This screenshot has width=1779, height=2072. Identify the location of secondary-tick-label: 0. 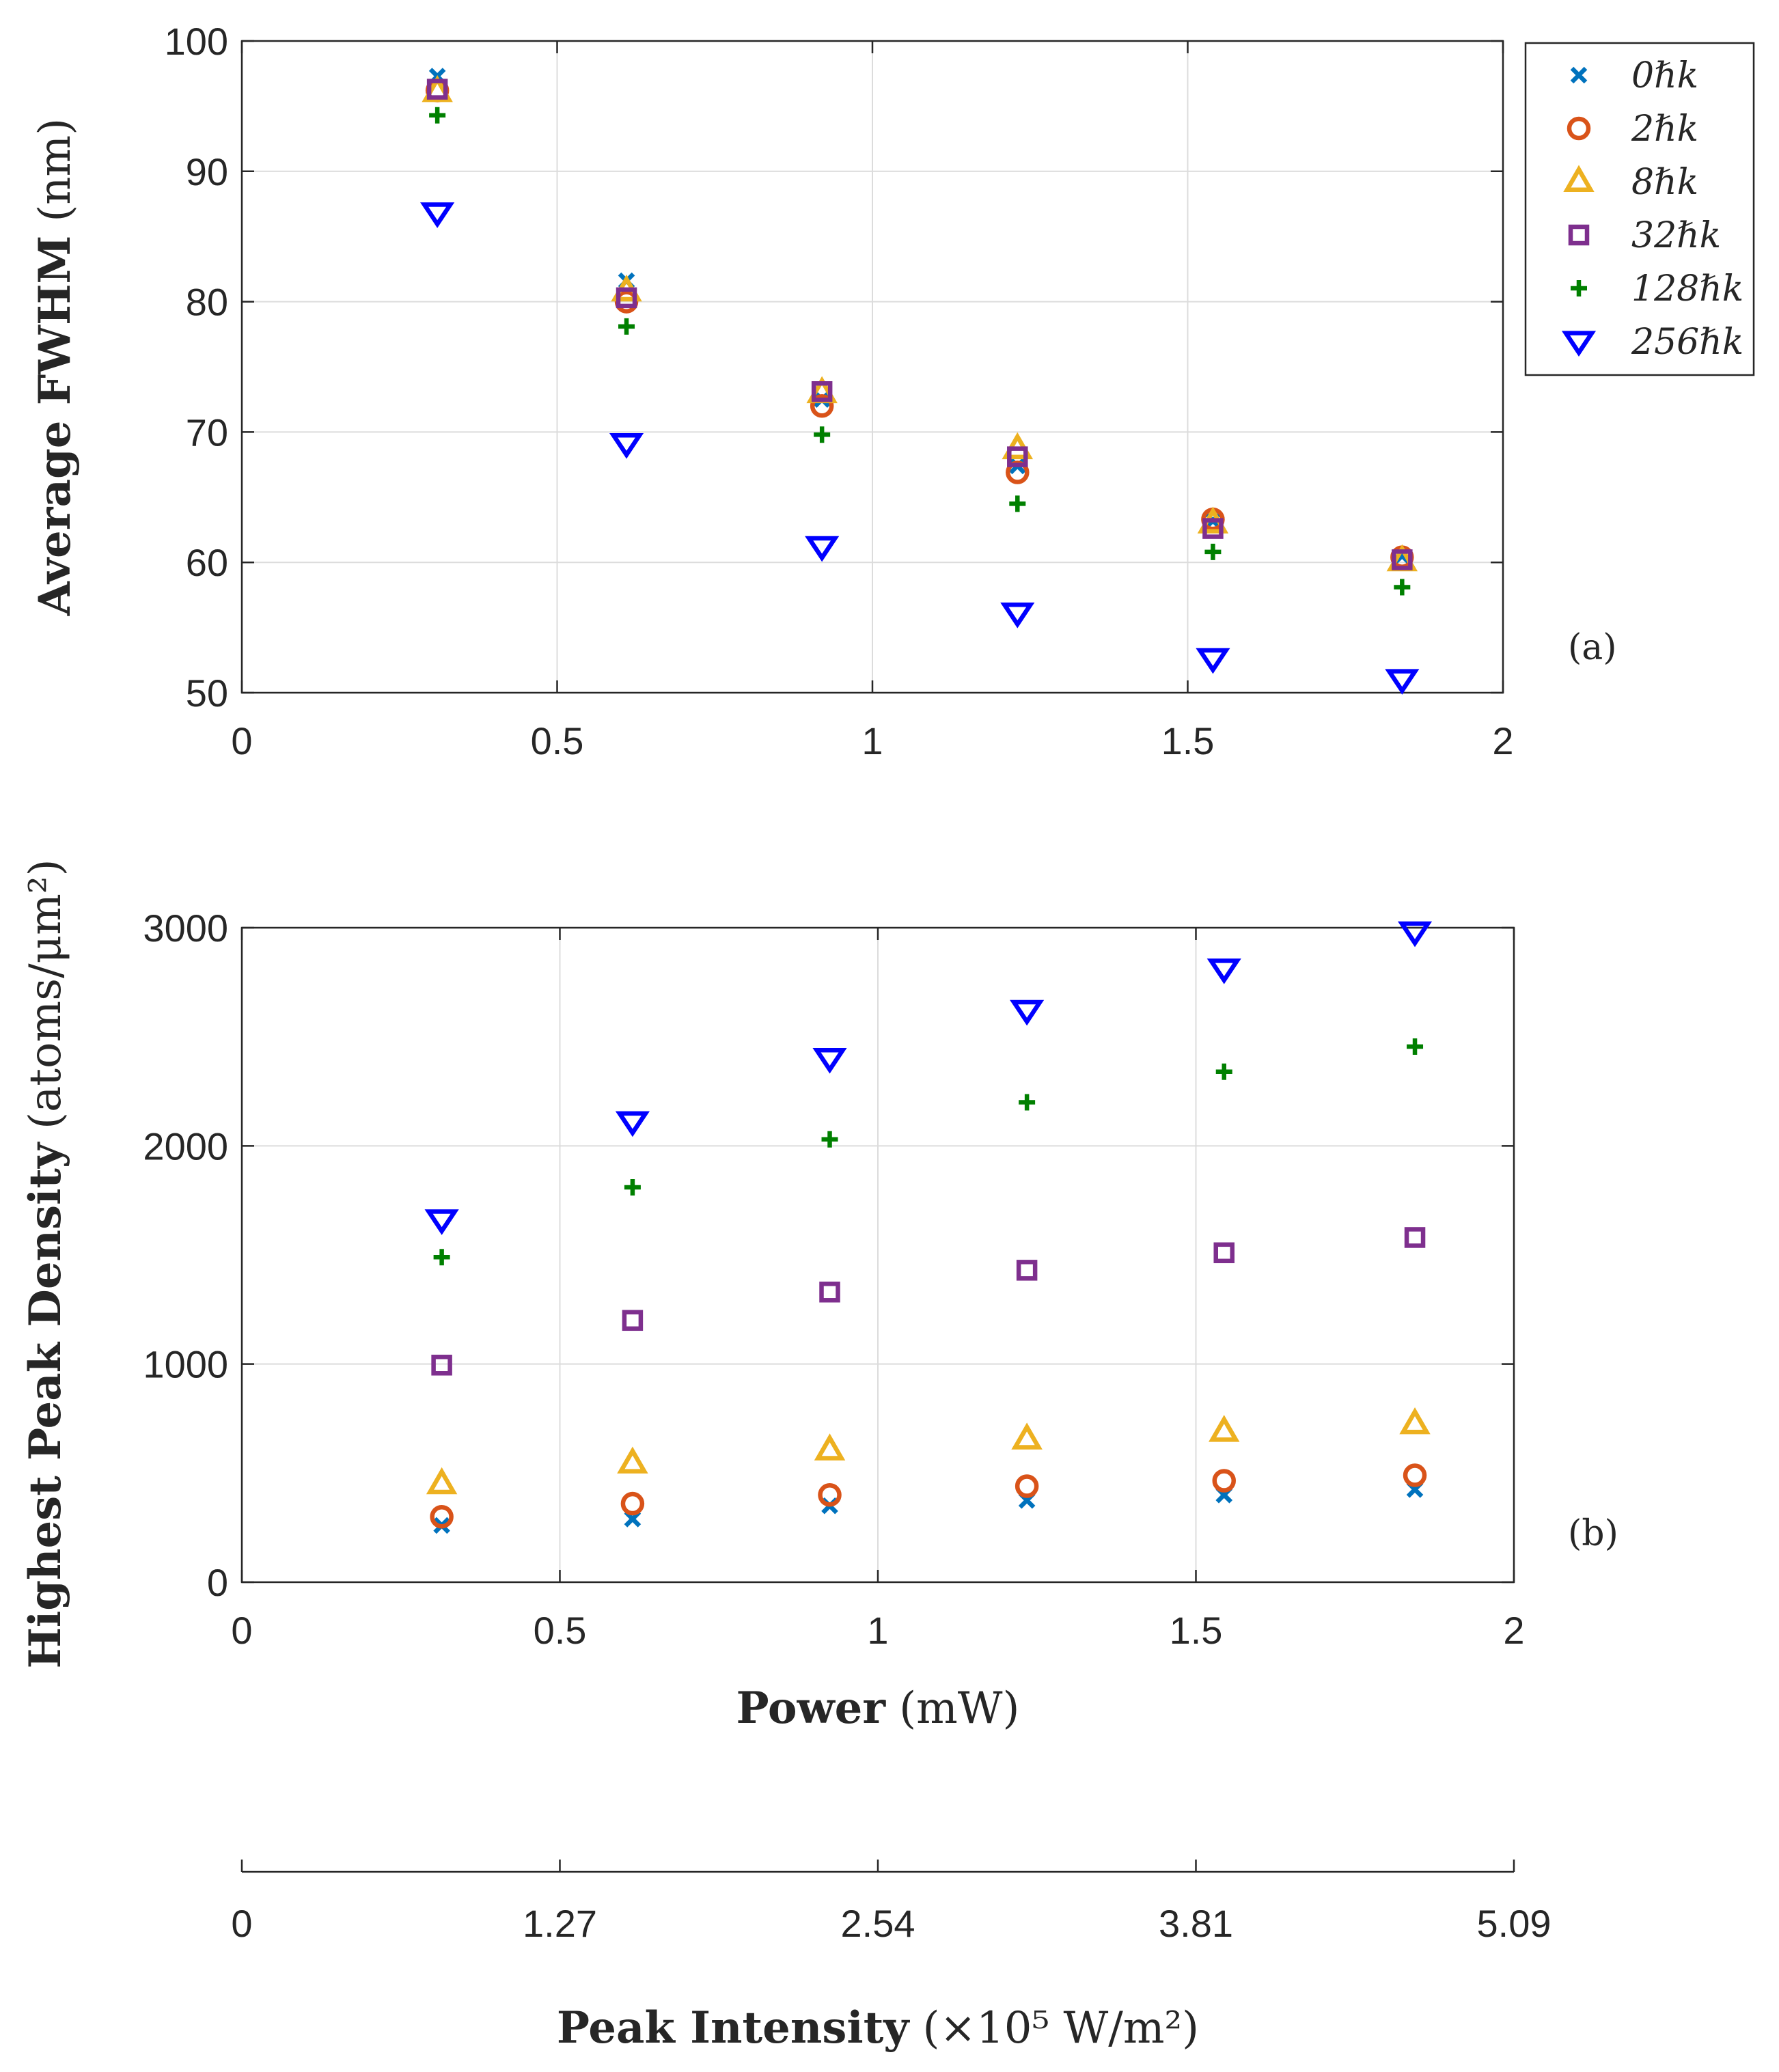
(242, 1923).